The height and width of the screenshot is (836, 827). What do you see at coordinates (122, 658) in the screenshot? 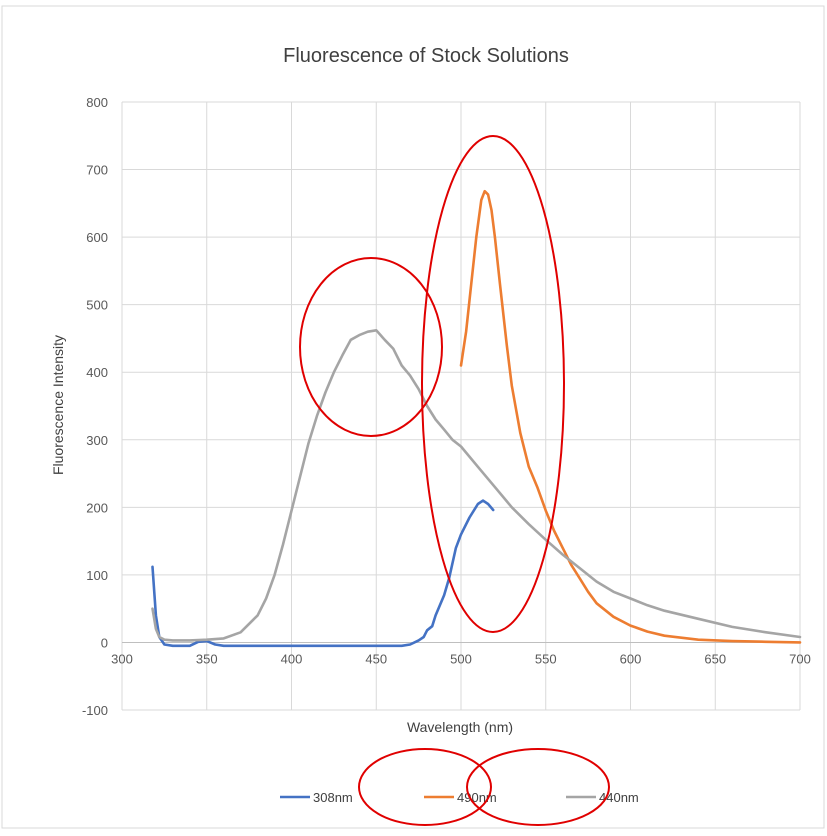
I see `x-tick-label: 300` at bounding box center [122, 658].